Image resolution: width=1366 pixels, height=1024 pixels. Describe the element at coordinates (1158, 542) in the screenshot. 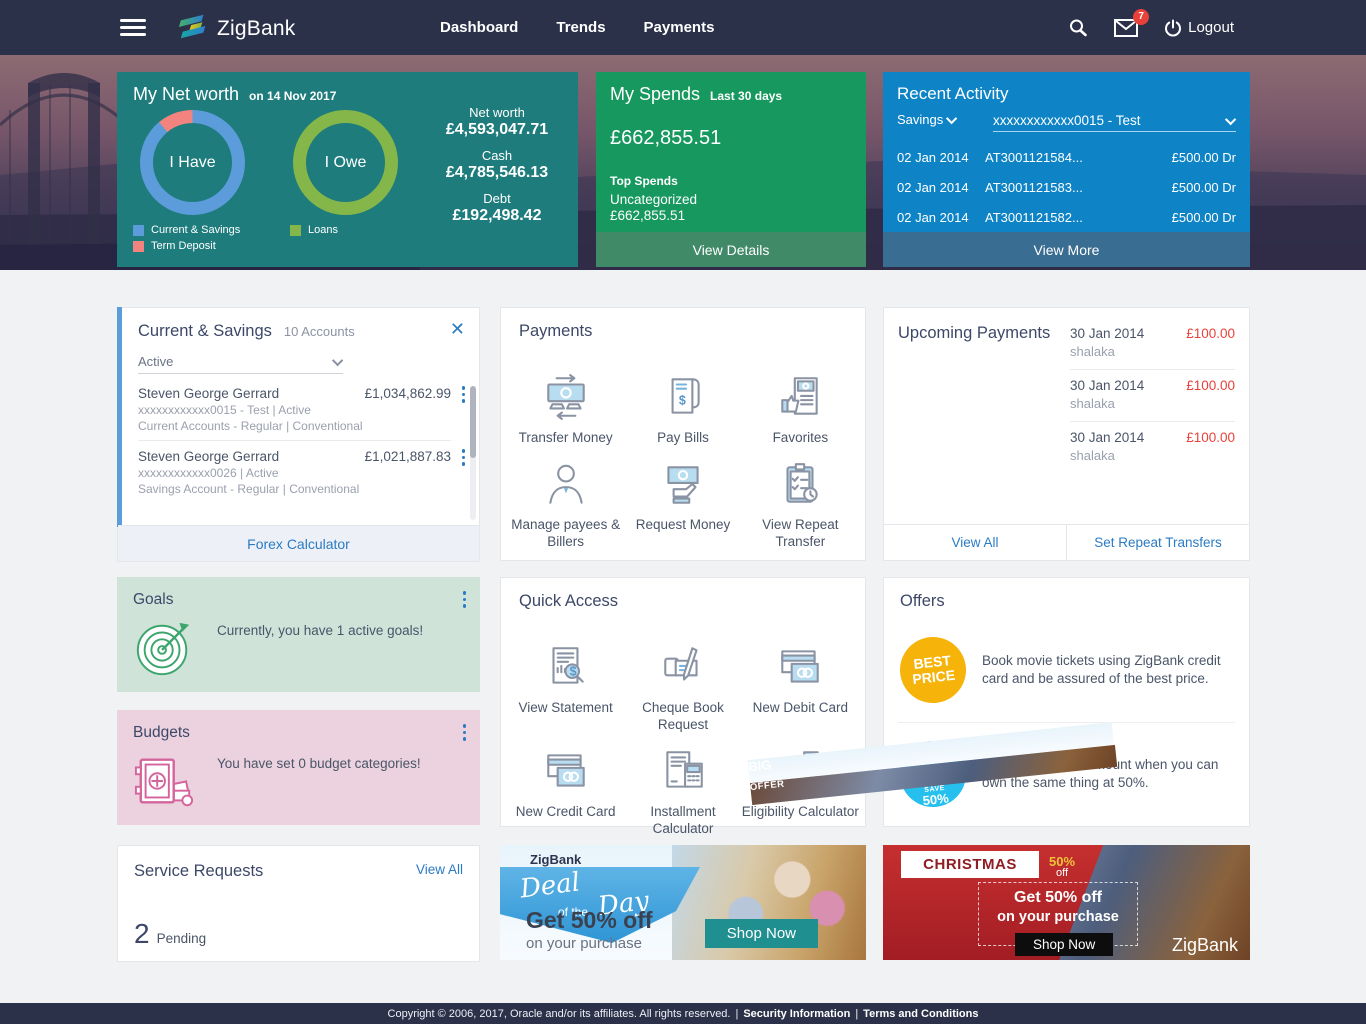

I see `set-repeat-transfers-link: Set Repeat Transfers` at that location.